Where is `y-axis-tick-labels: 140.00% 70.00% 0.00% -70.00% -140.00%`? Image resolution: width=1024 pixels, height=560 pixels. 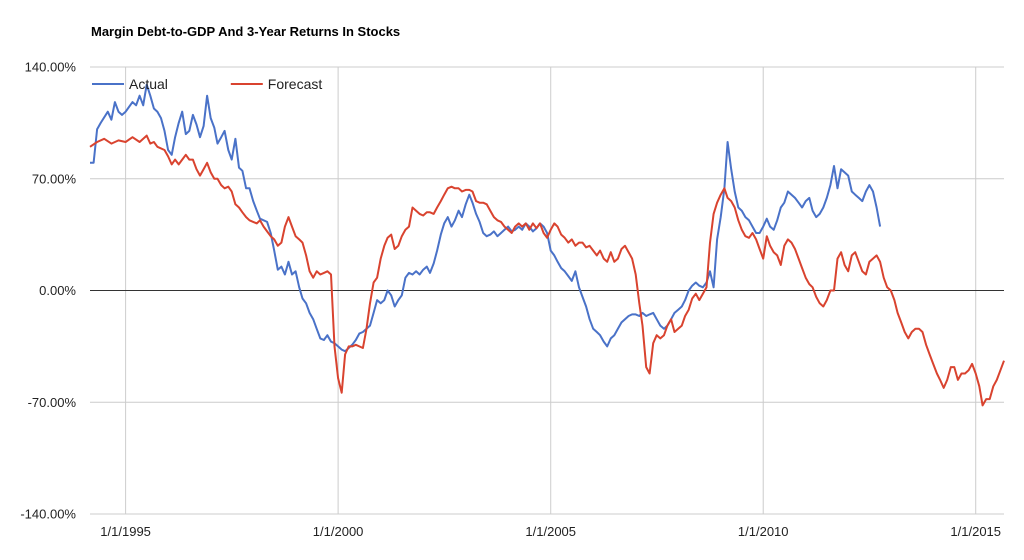 y-axis-tick-labels: 140.00% 70.00% 0.00% -70.00% -140.00% is located at coordinates (48, 291).